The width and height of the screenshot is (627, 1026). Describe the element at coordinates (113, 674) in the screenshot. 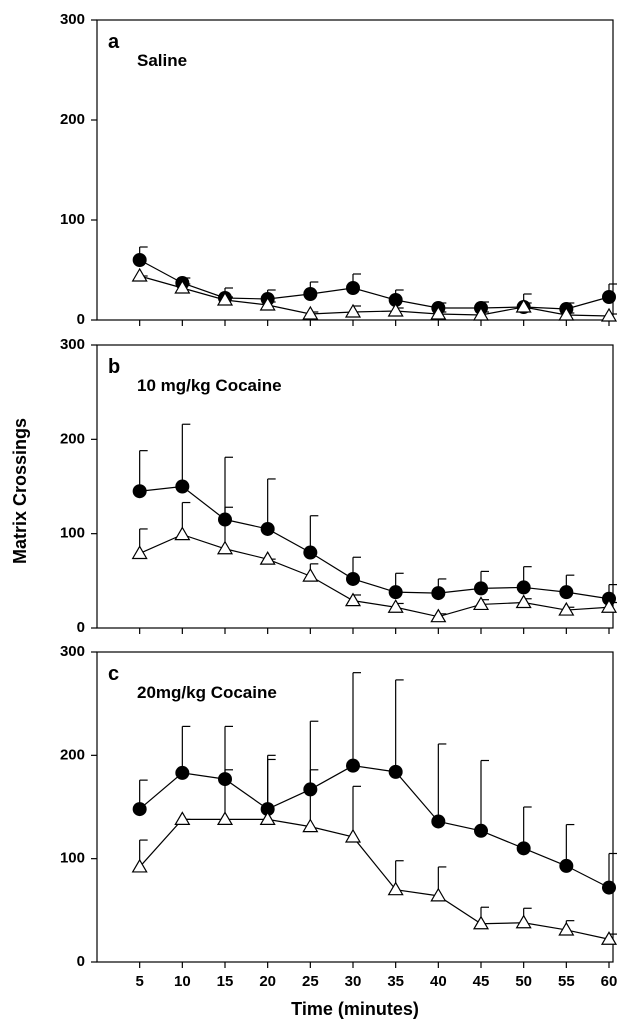

I see `panel-label: c` at that location.